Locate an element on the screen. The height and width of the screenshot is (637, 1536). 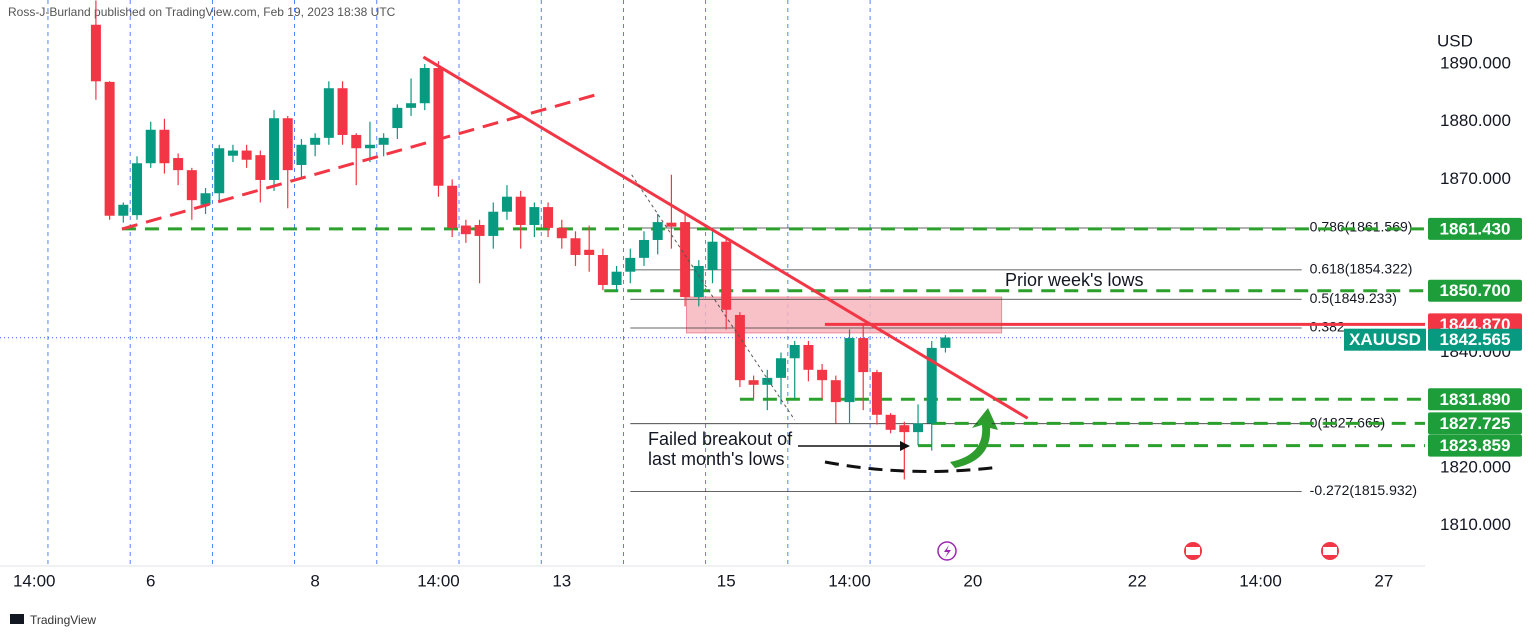
annotation: Failed breakout of is located at coordinates (720, 439).